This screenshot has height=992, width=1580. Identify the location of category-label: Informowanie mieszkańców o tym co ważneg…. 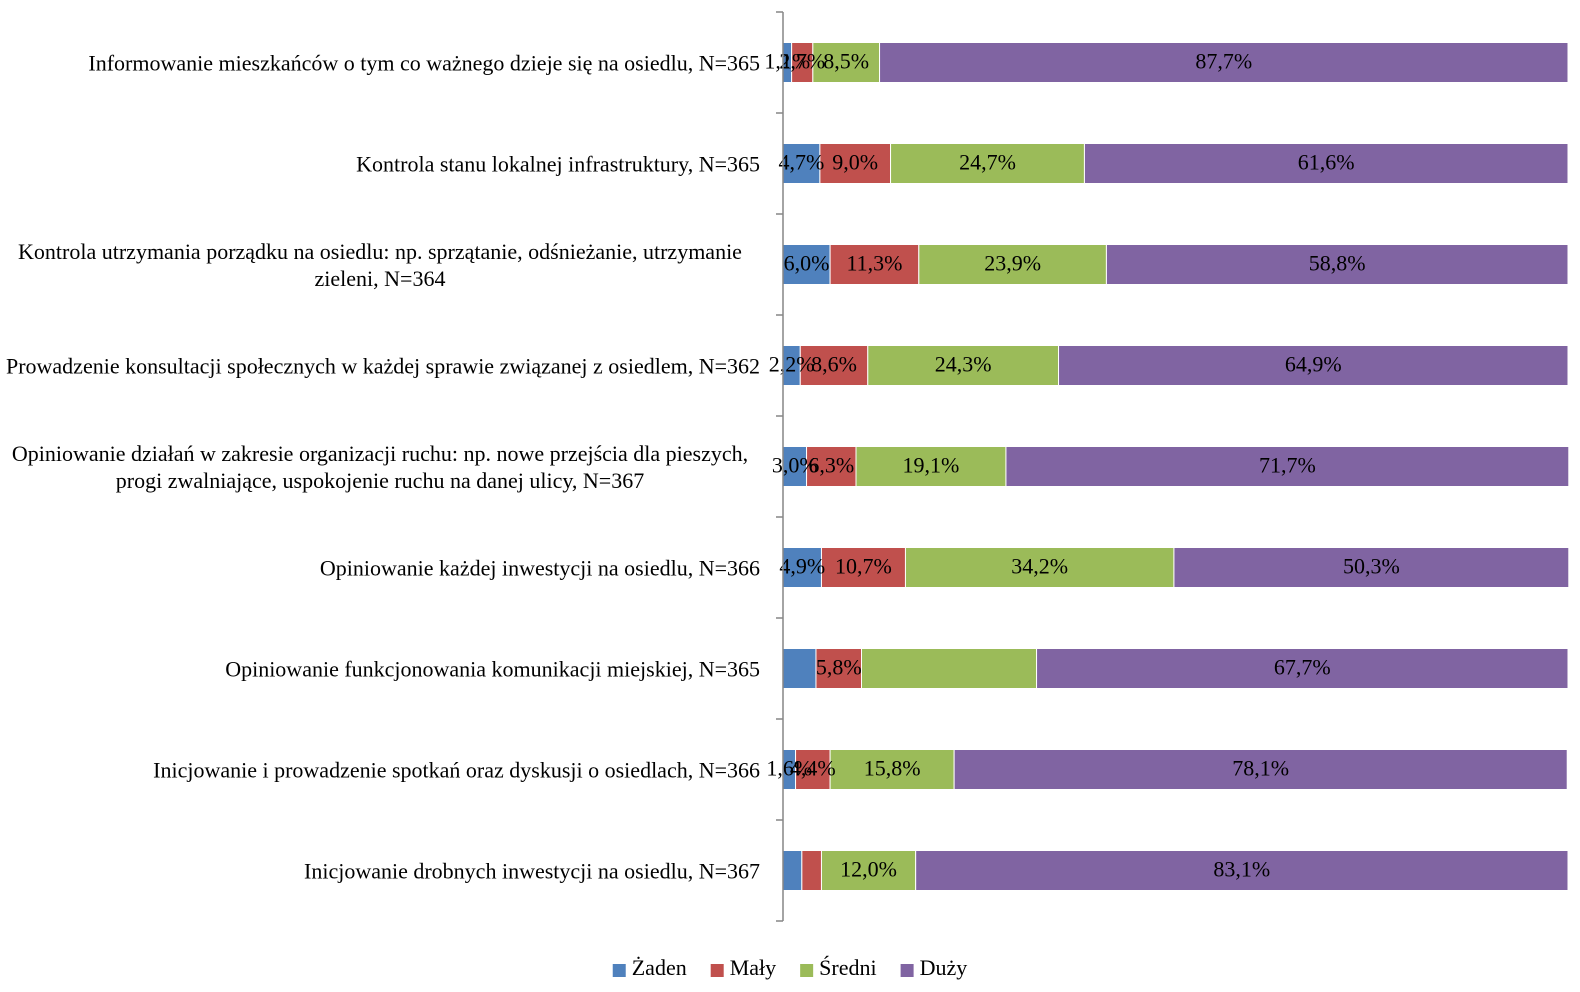
(380, 62).